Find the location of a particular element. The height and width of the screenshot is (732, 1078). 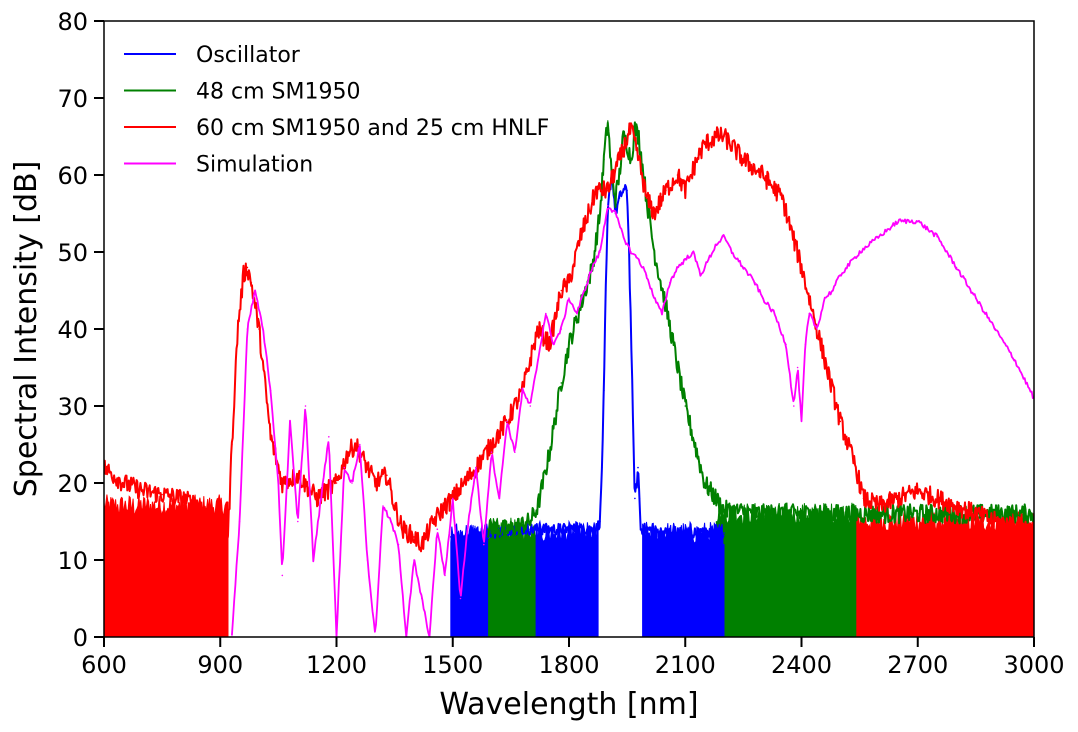

x-tick-label: 2700 is located at coordinates (917, 665).